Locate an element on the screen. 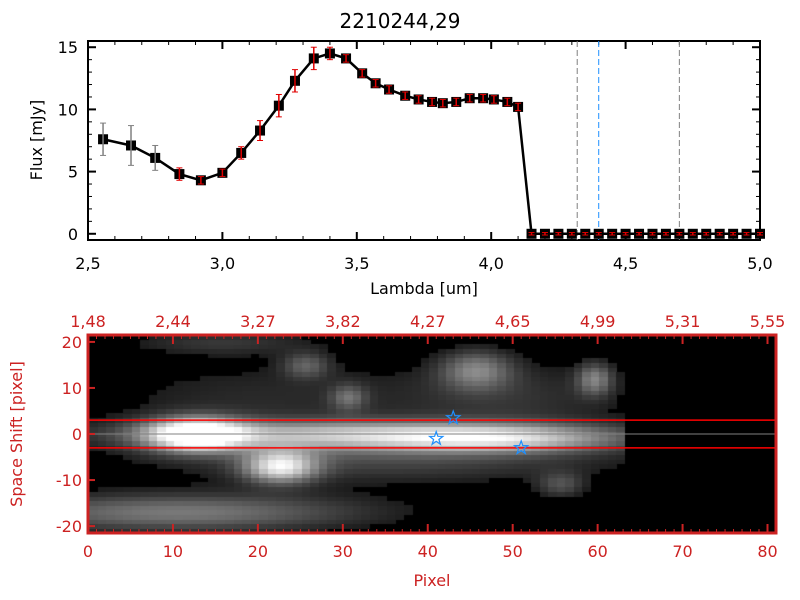 Image resolution: width=800 pixels, height=600 pixels. x-axis-label: Pixel is located at coordinates (431, 580).